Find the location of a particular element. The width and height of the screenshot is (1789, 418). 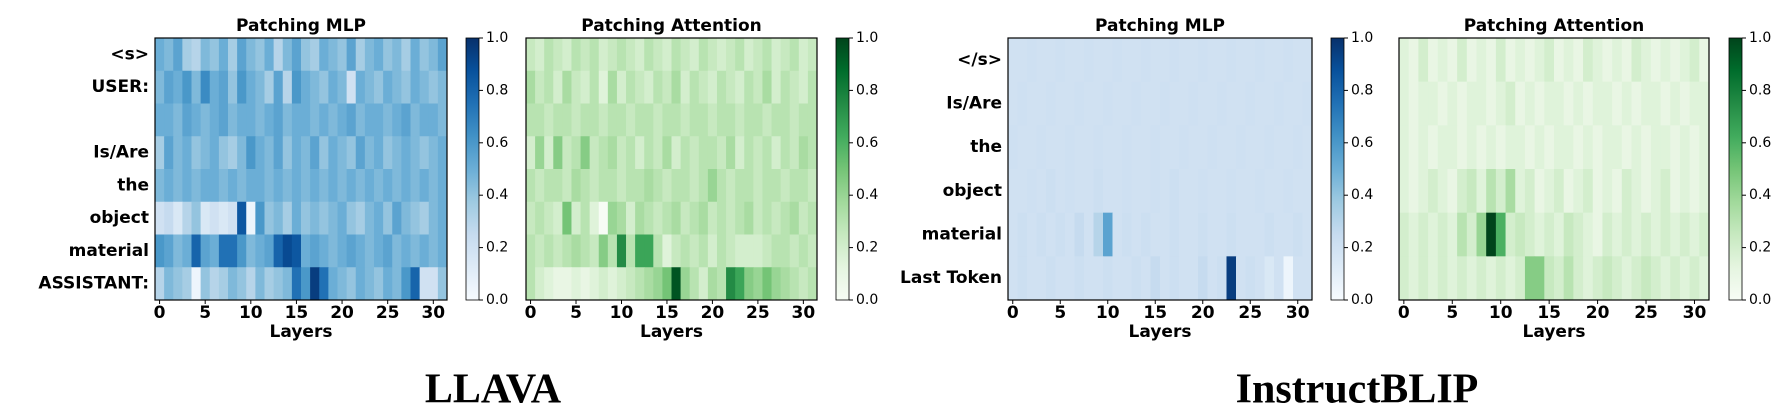

colorbar-tick-label: 0.0 is located at coordinates (1760, 300).